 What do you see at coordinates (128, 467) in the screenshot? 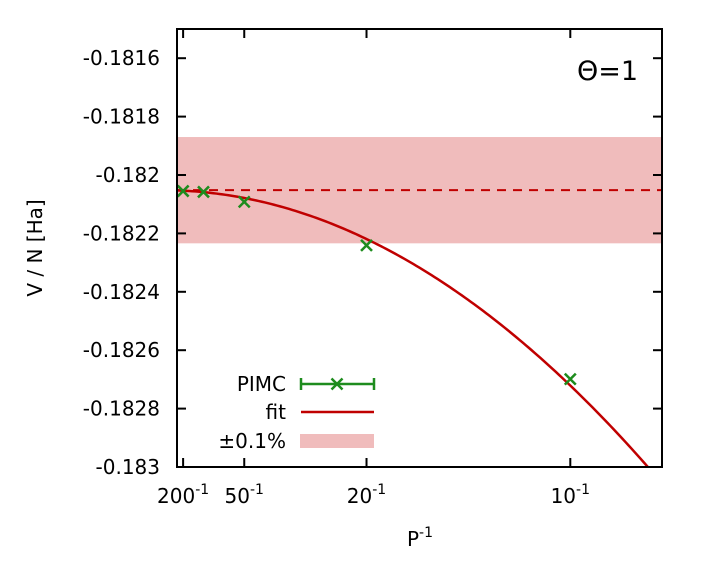
I see `y-tick-label: -0.183` at bounding box center [128, 467].